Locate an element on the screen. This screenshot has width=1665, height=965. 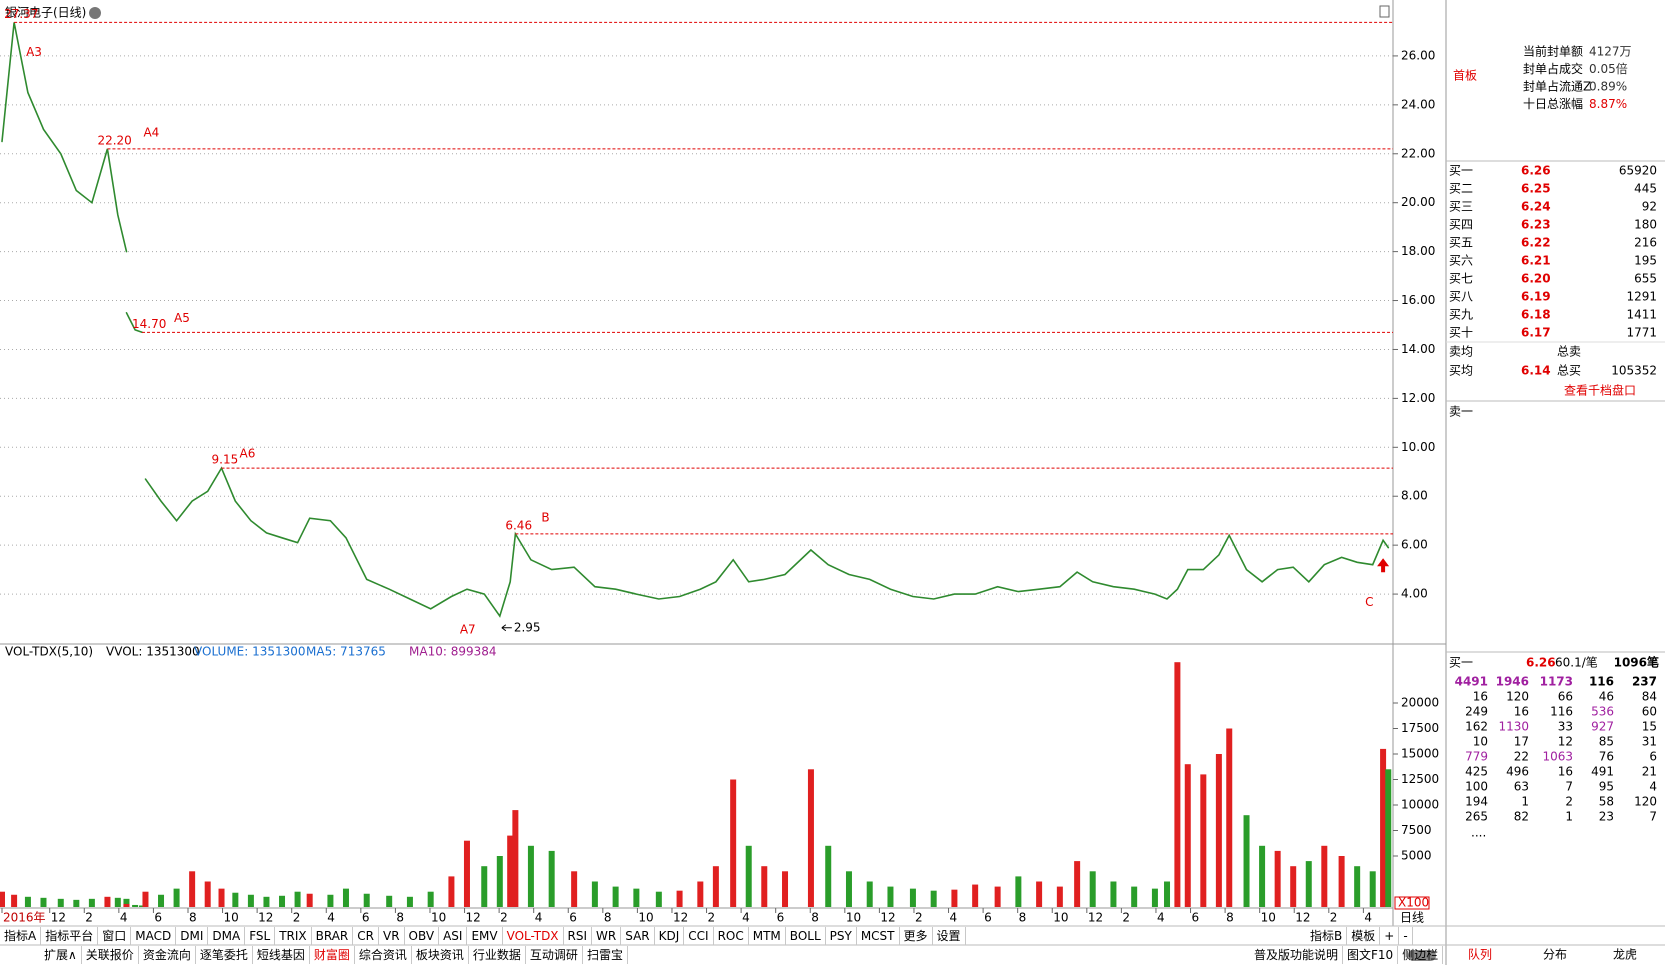
tab: MACD is located at coordinates (154, 936).